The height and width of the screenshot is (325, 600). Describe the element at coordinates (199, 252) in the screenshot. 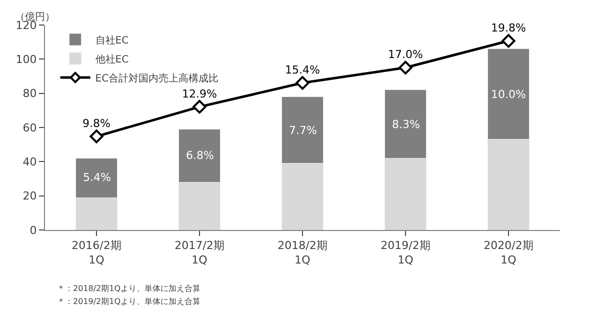

I see `x-tick-label: 2017/2期 1Q` at that location.